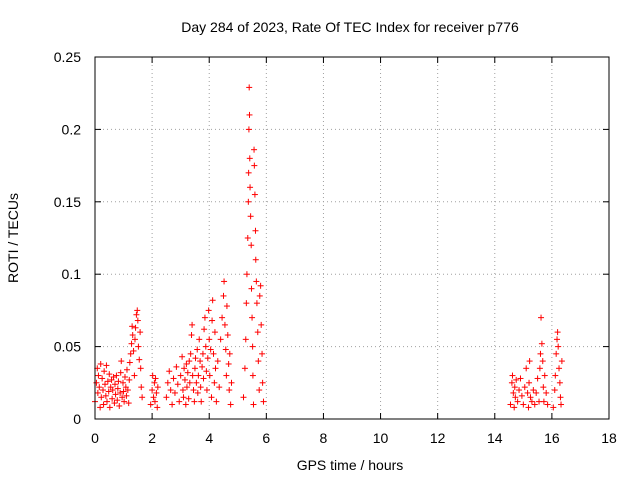 The width and height of the screenshot is (640, 480). What do you see at coordinates (152, 438) in the screenshot?
I see `x-tick-label: 2` at bounding box center [152, 438].